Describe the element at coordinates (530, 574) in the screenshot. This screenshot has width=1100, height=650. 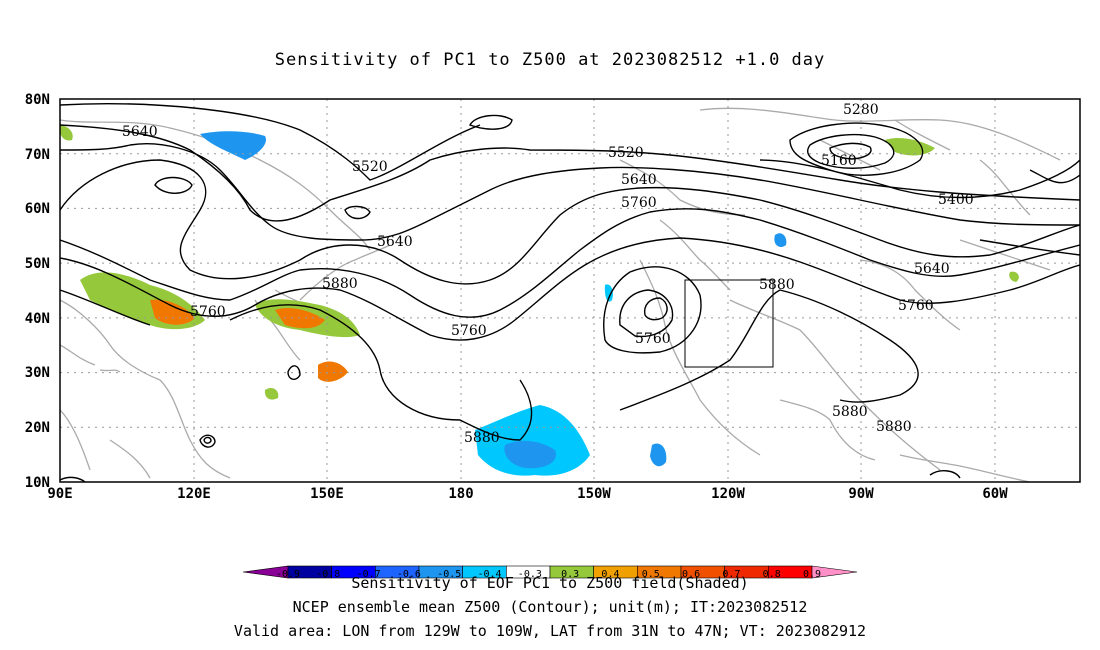
I see `colorbar-tick-label: -0.3` at that location.